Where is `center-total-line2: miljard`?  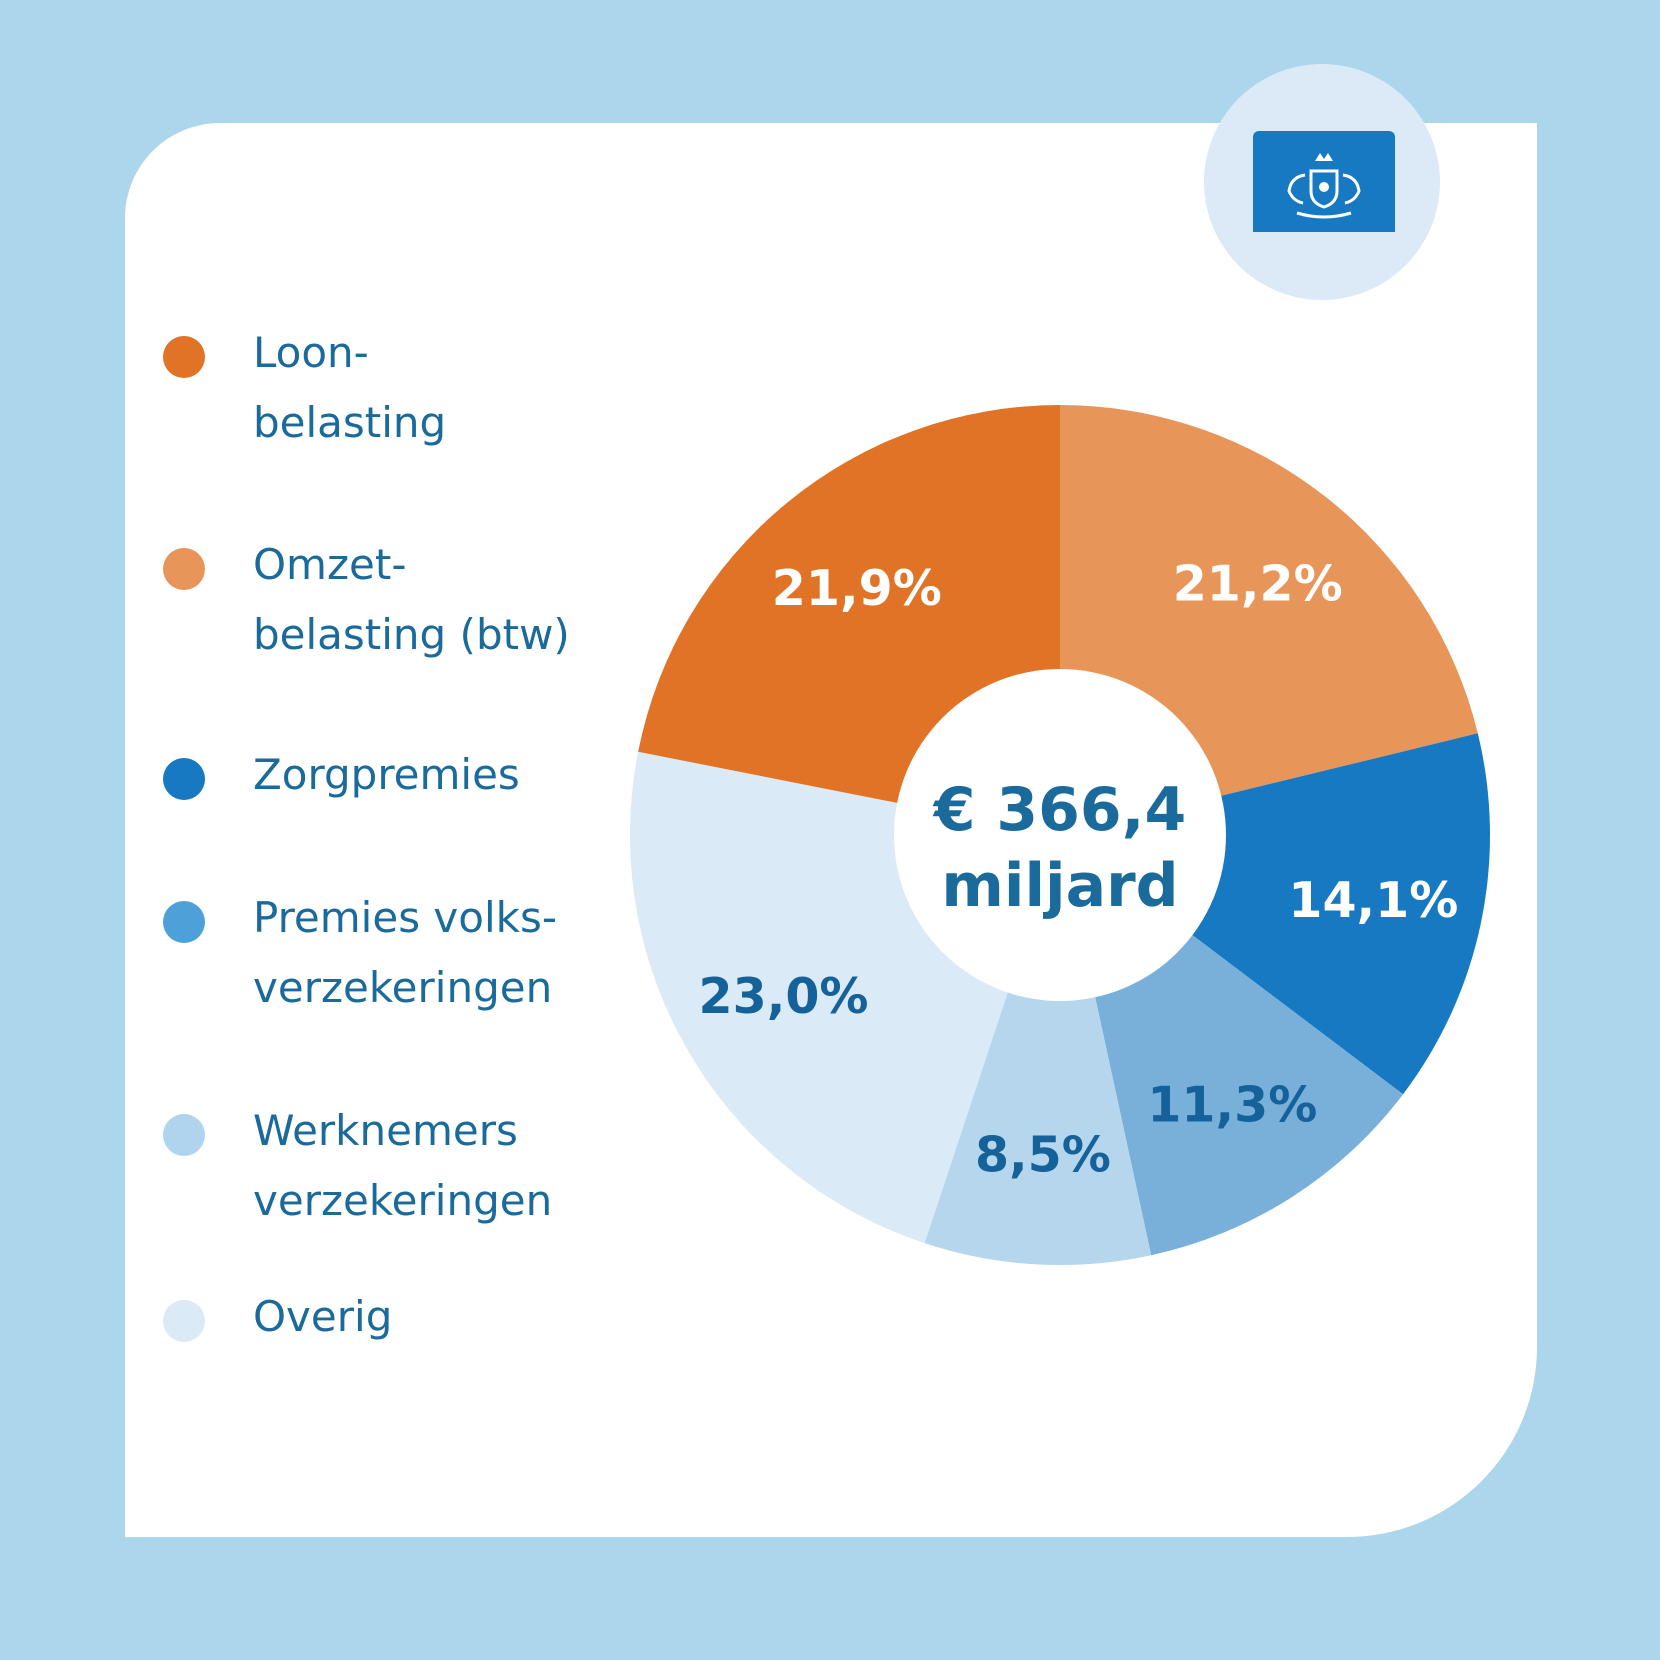
center-total-line2: miljard is located at coordinates (1059, 886).